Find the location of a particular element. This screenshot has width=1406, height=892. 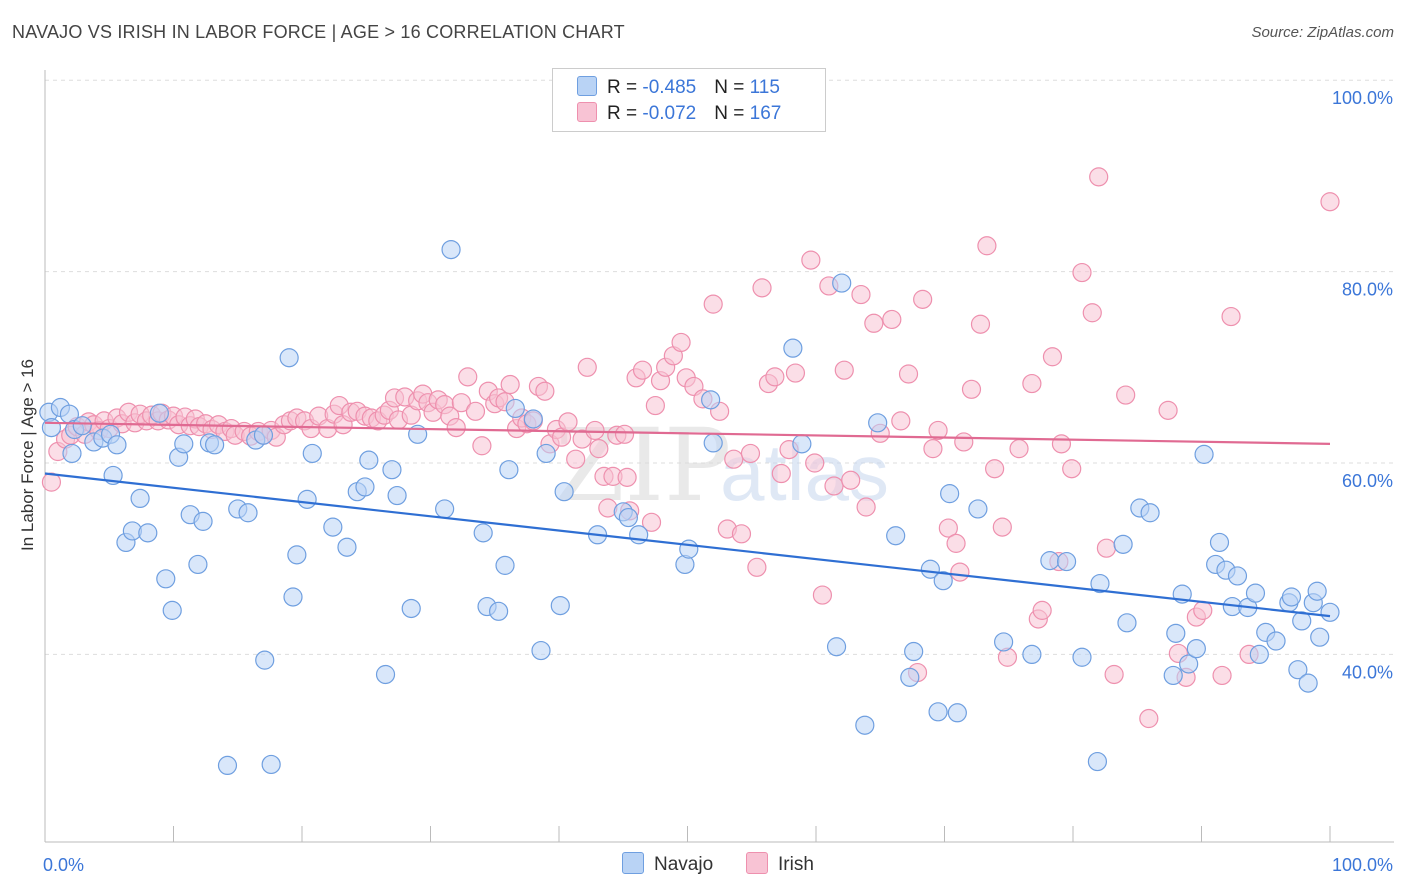

navajo-r-value: -0.485 is located at coordinates (669, 87).